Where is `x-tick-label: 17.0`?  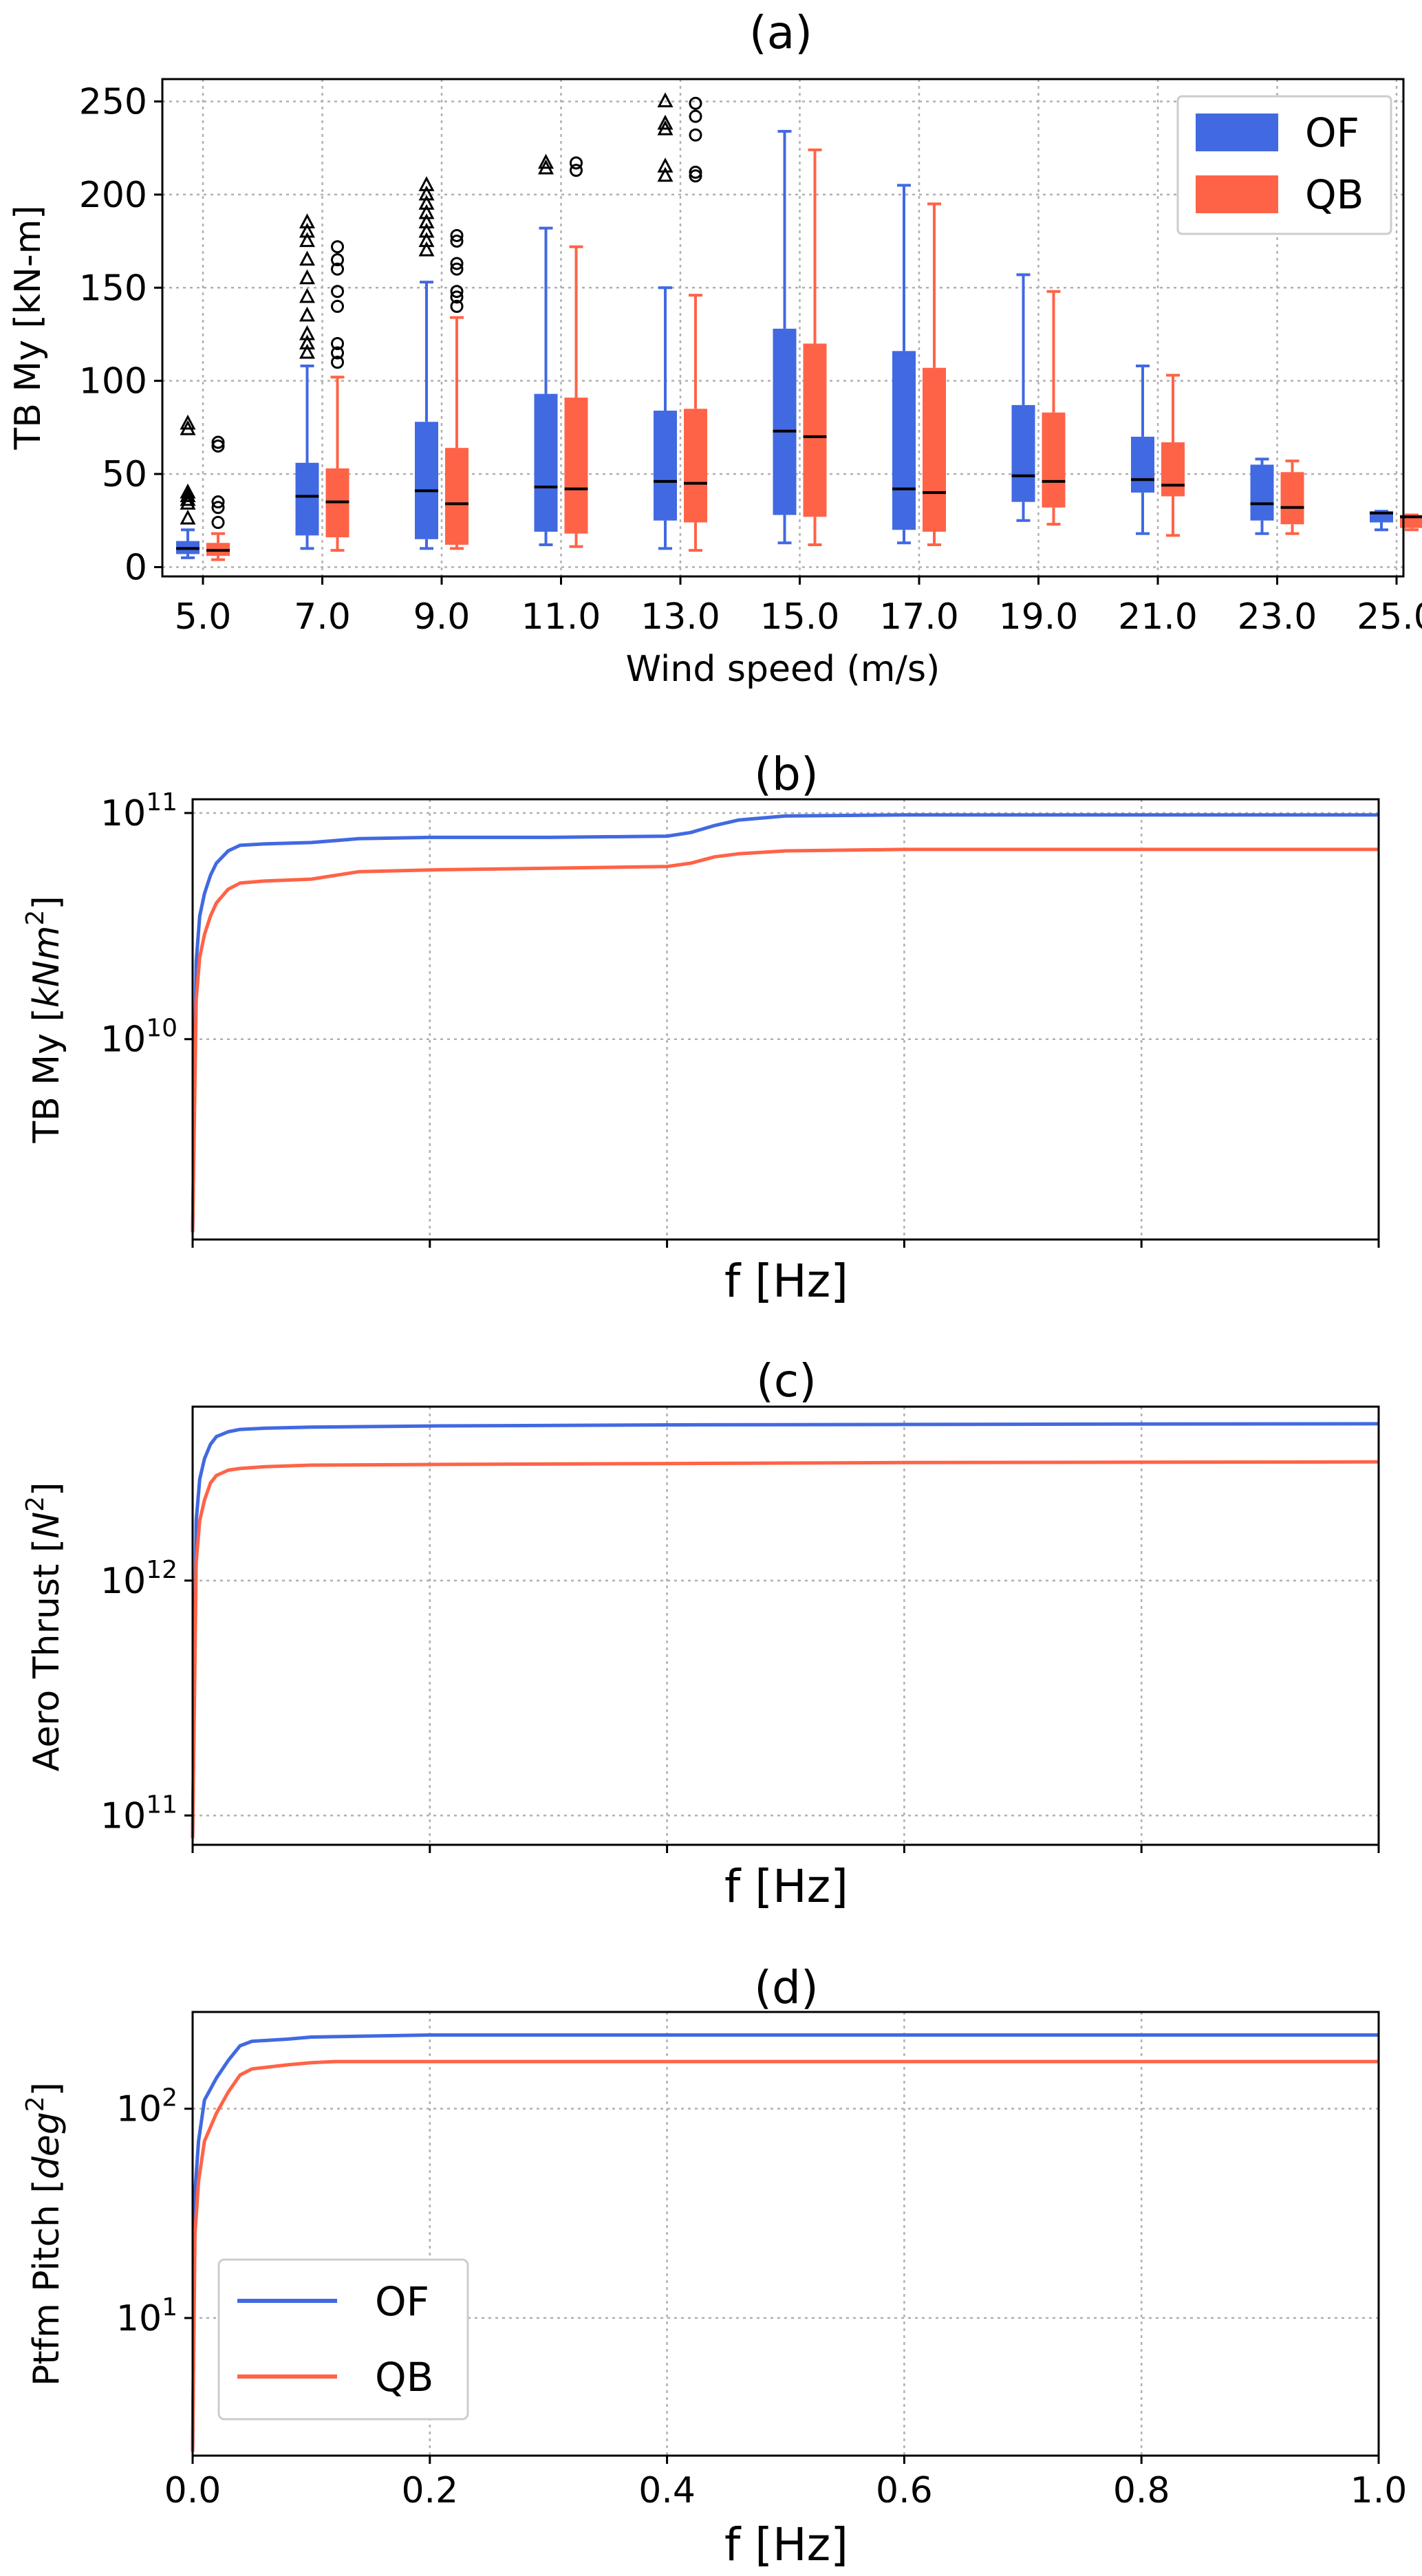 x-tick-label: 17.0 is located at coordinates (919, 617).